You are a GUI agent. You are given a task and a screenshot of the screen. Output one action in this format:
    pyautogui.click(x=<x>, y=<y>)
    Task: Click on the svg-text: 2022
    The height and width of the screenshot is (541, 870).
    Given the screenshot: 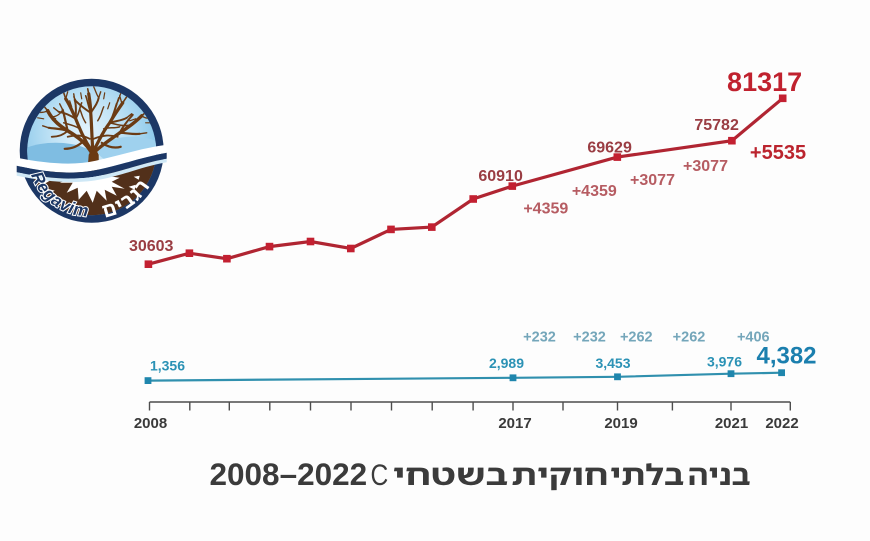 What is the action you would take?
    pyautogui.click(x=781, y=423)
    